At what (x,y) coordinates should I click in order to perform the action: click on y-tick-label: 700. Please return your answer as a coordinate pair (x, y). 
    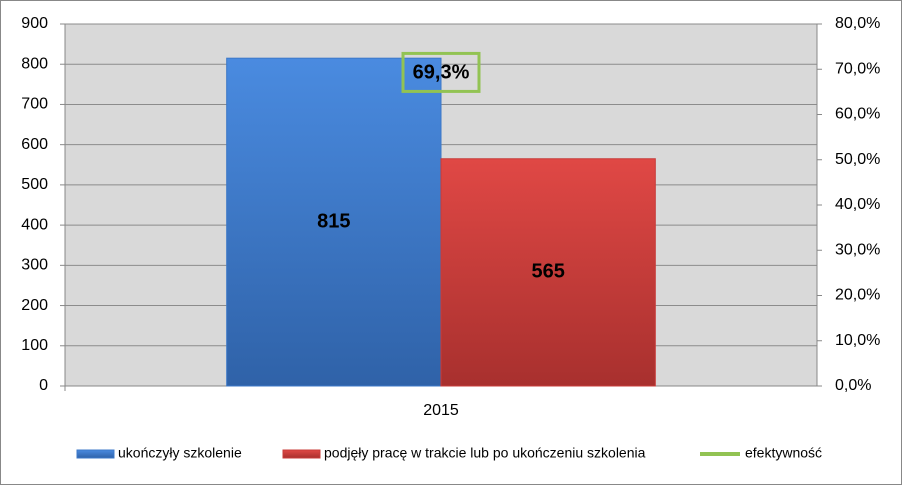
    Looking at the image, I should click on (34, 104).